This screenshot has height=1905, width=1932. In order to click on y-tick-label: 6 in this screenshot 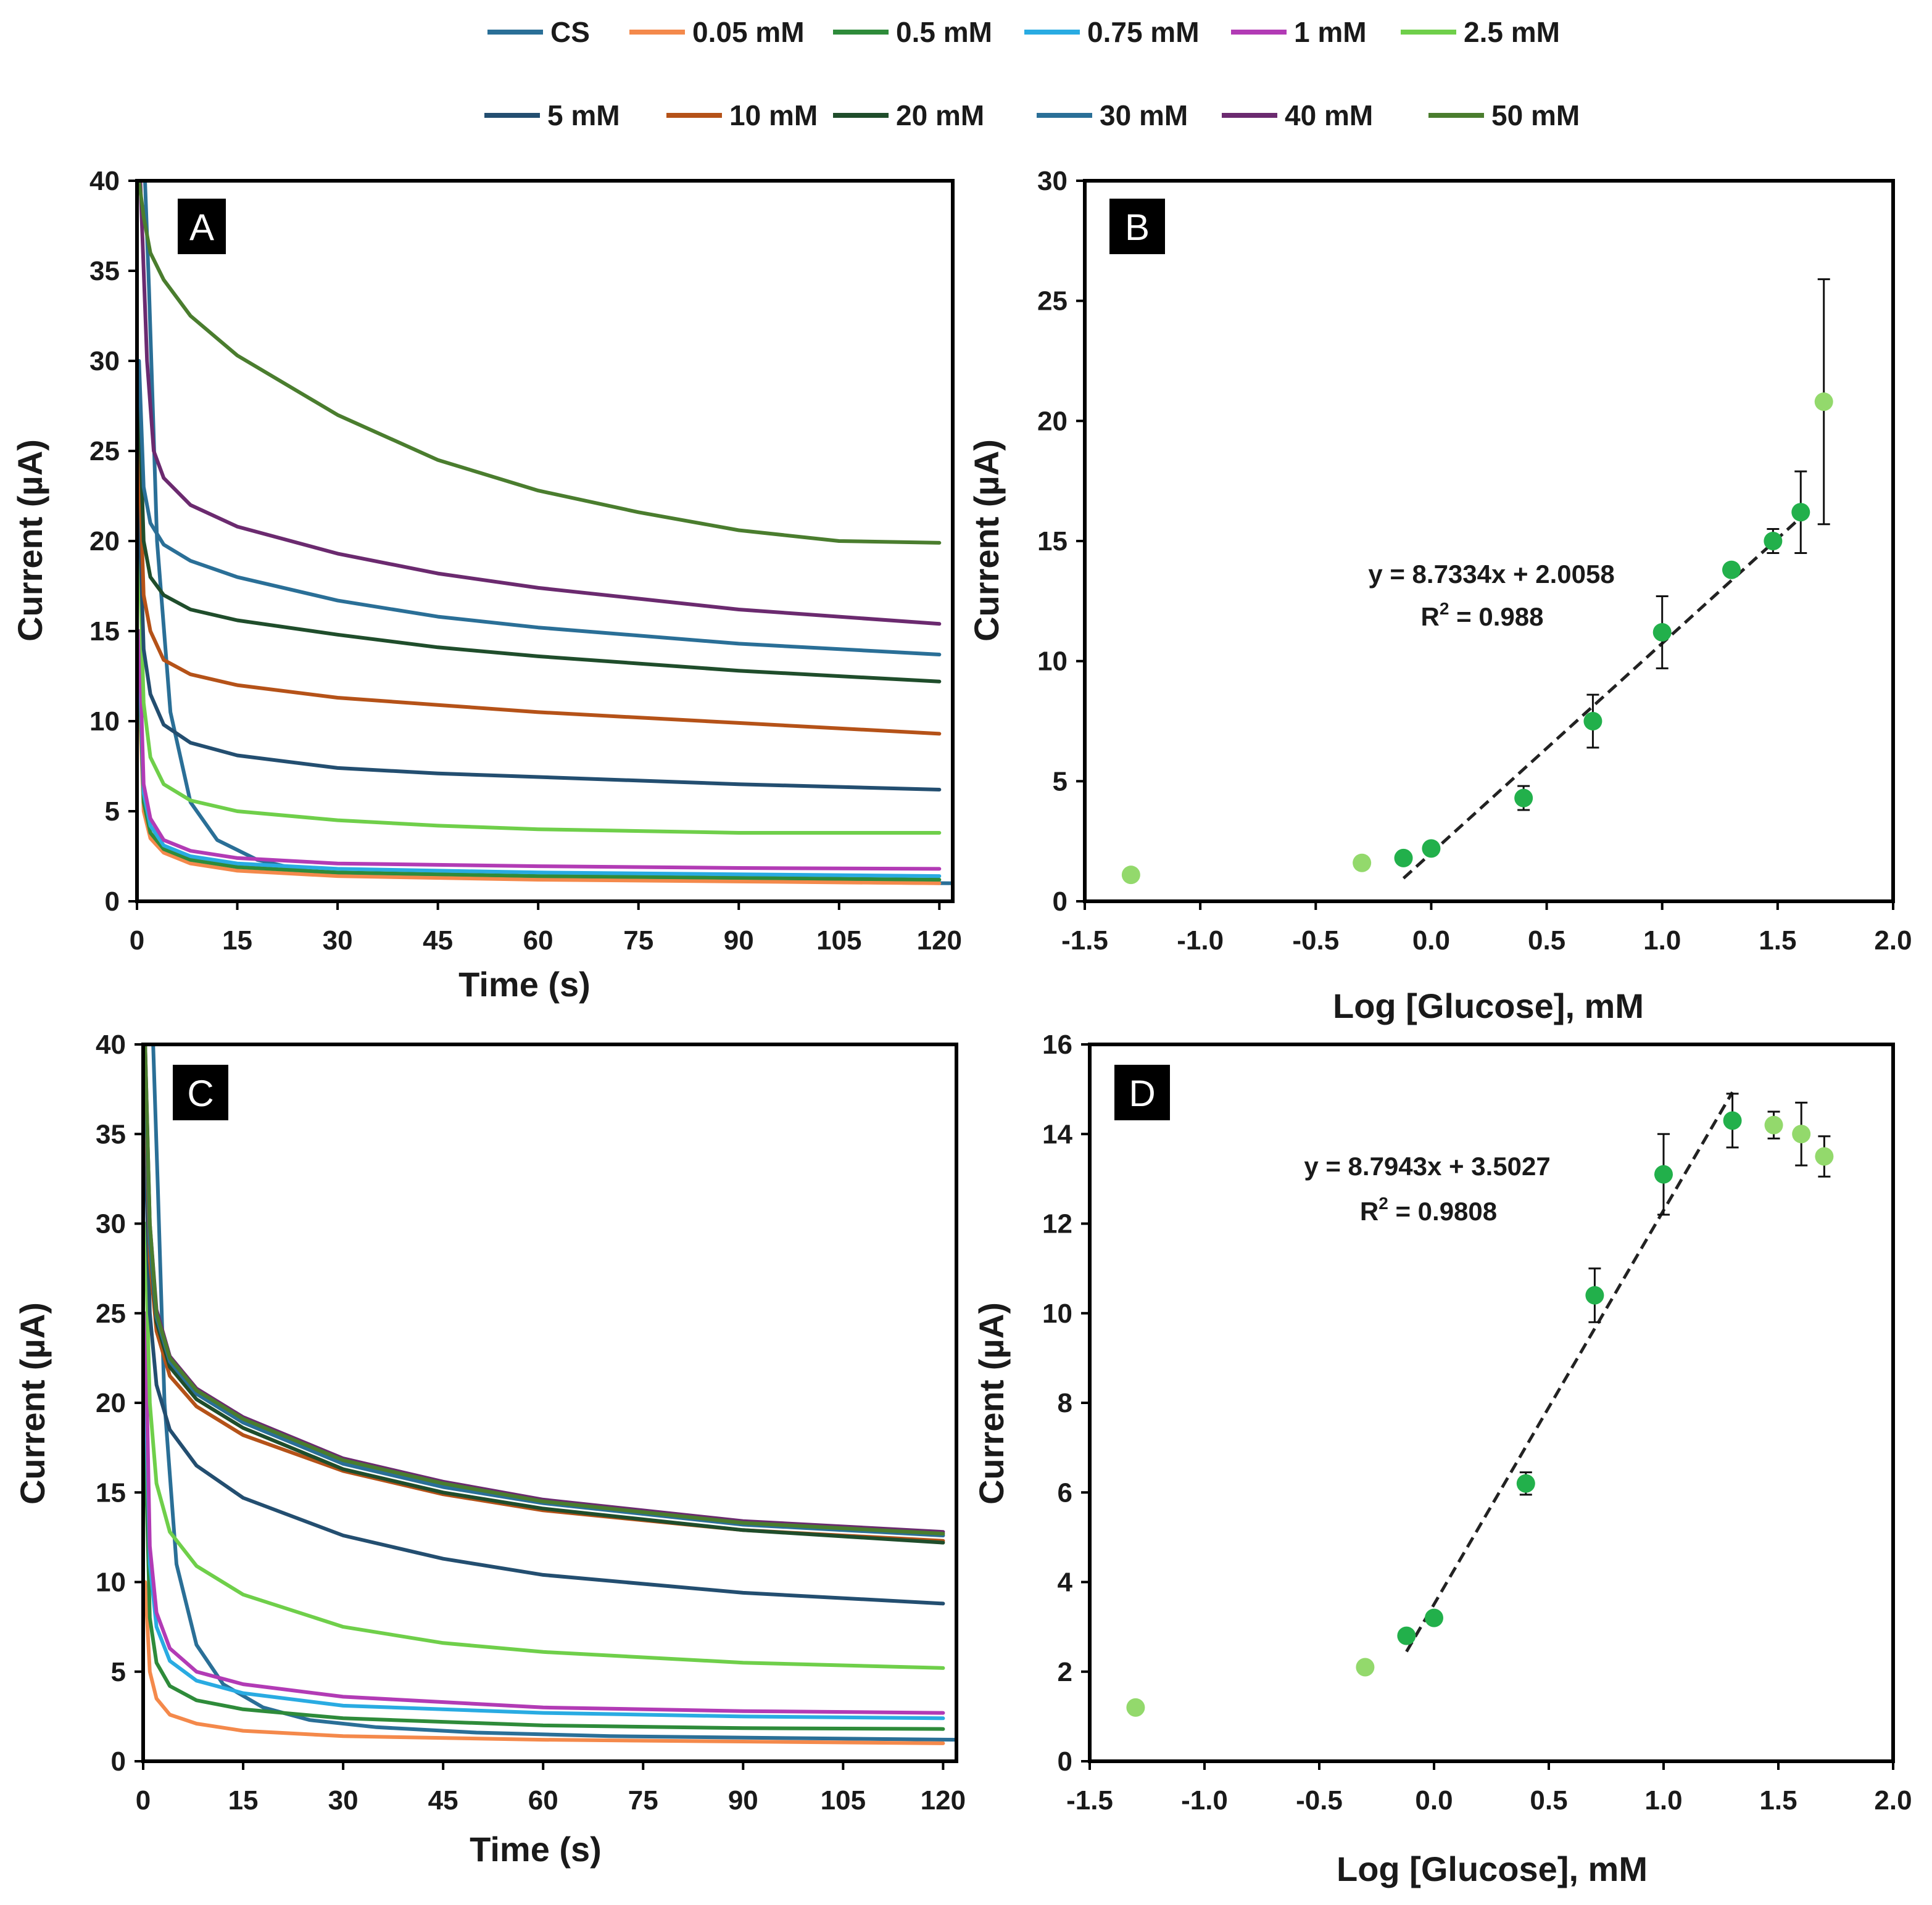, I will do `click(1065, 1492)`.